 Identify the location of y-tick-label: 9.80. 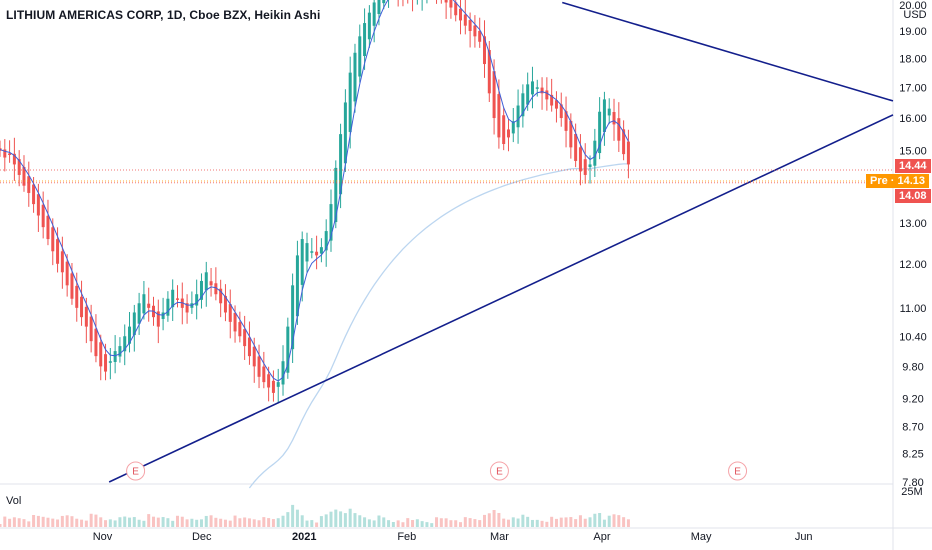
(912, 367).